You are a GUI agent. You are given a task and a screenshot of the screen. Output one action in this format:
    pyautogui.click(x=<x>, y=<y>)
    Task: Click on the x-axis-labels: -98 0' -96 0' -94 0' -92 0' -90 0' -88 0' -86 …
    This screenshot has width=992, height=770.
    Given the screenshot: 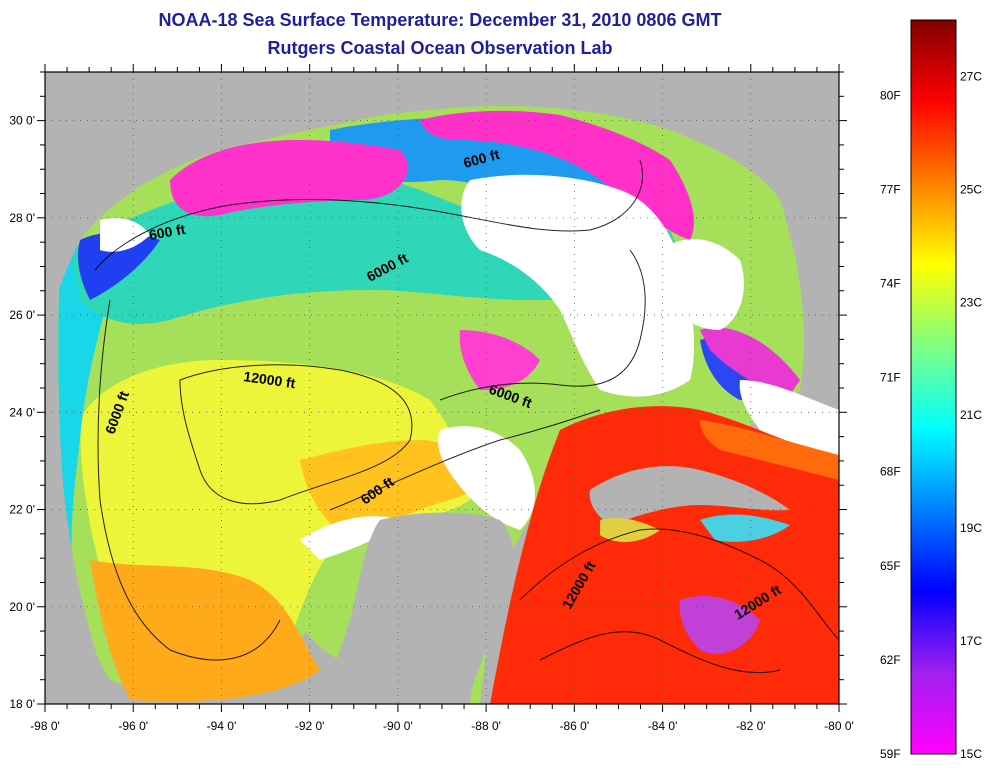 What is the action you would take?
    pyautogui.click(x=442, y=726)
    